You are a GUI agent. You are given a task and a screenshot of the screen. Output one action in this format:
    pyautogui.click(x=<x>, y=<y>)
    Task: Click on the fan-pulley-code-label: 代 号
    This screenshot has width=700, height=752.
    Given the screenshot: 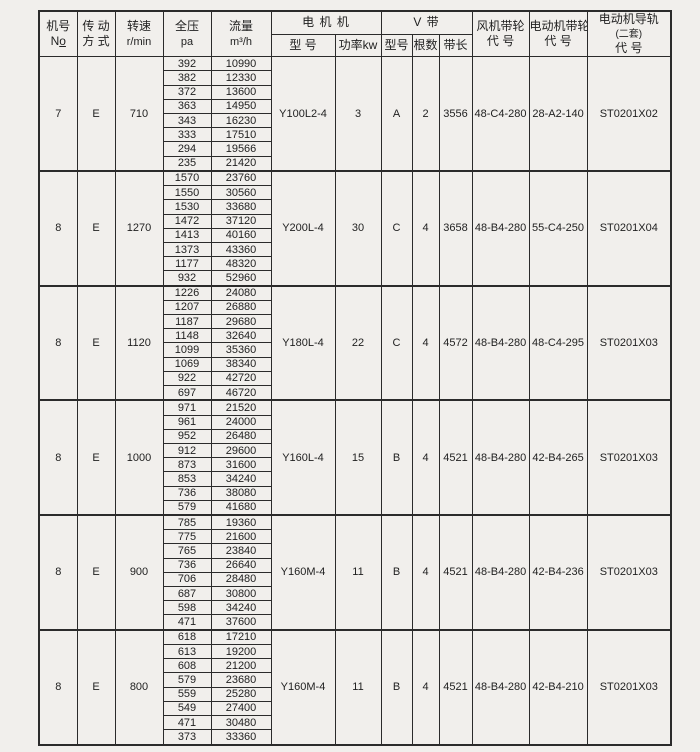 What is the action you would take?
    pyautogui.click(x=500, y=41)
    